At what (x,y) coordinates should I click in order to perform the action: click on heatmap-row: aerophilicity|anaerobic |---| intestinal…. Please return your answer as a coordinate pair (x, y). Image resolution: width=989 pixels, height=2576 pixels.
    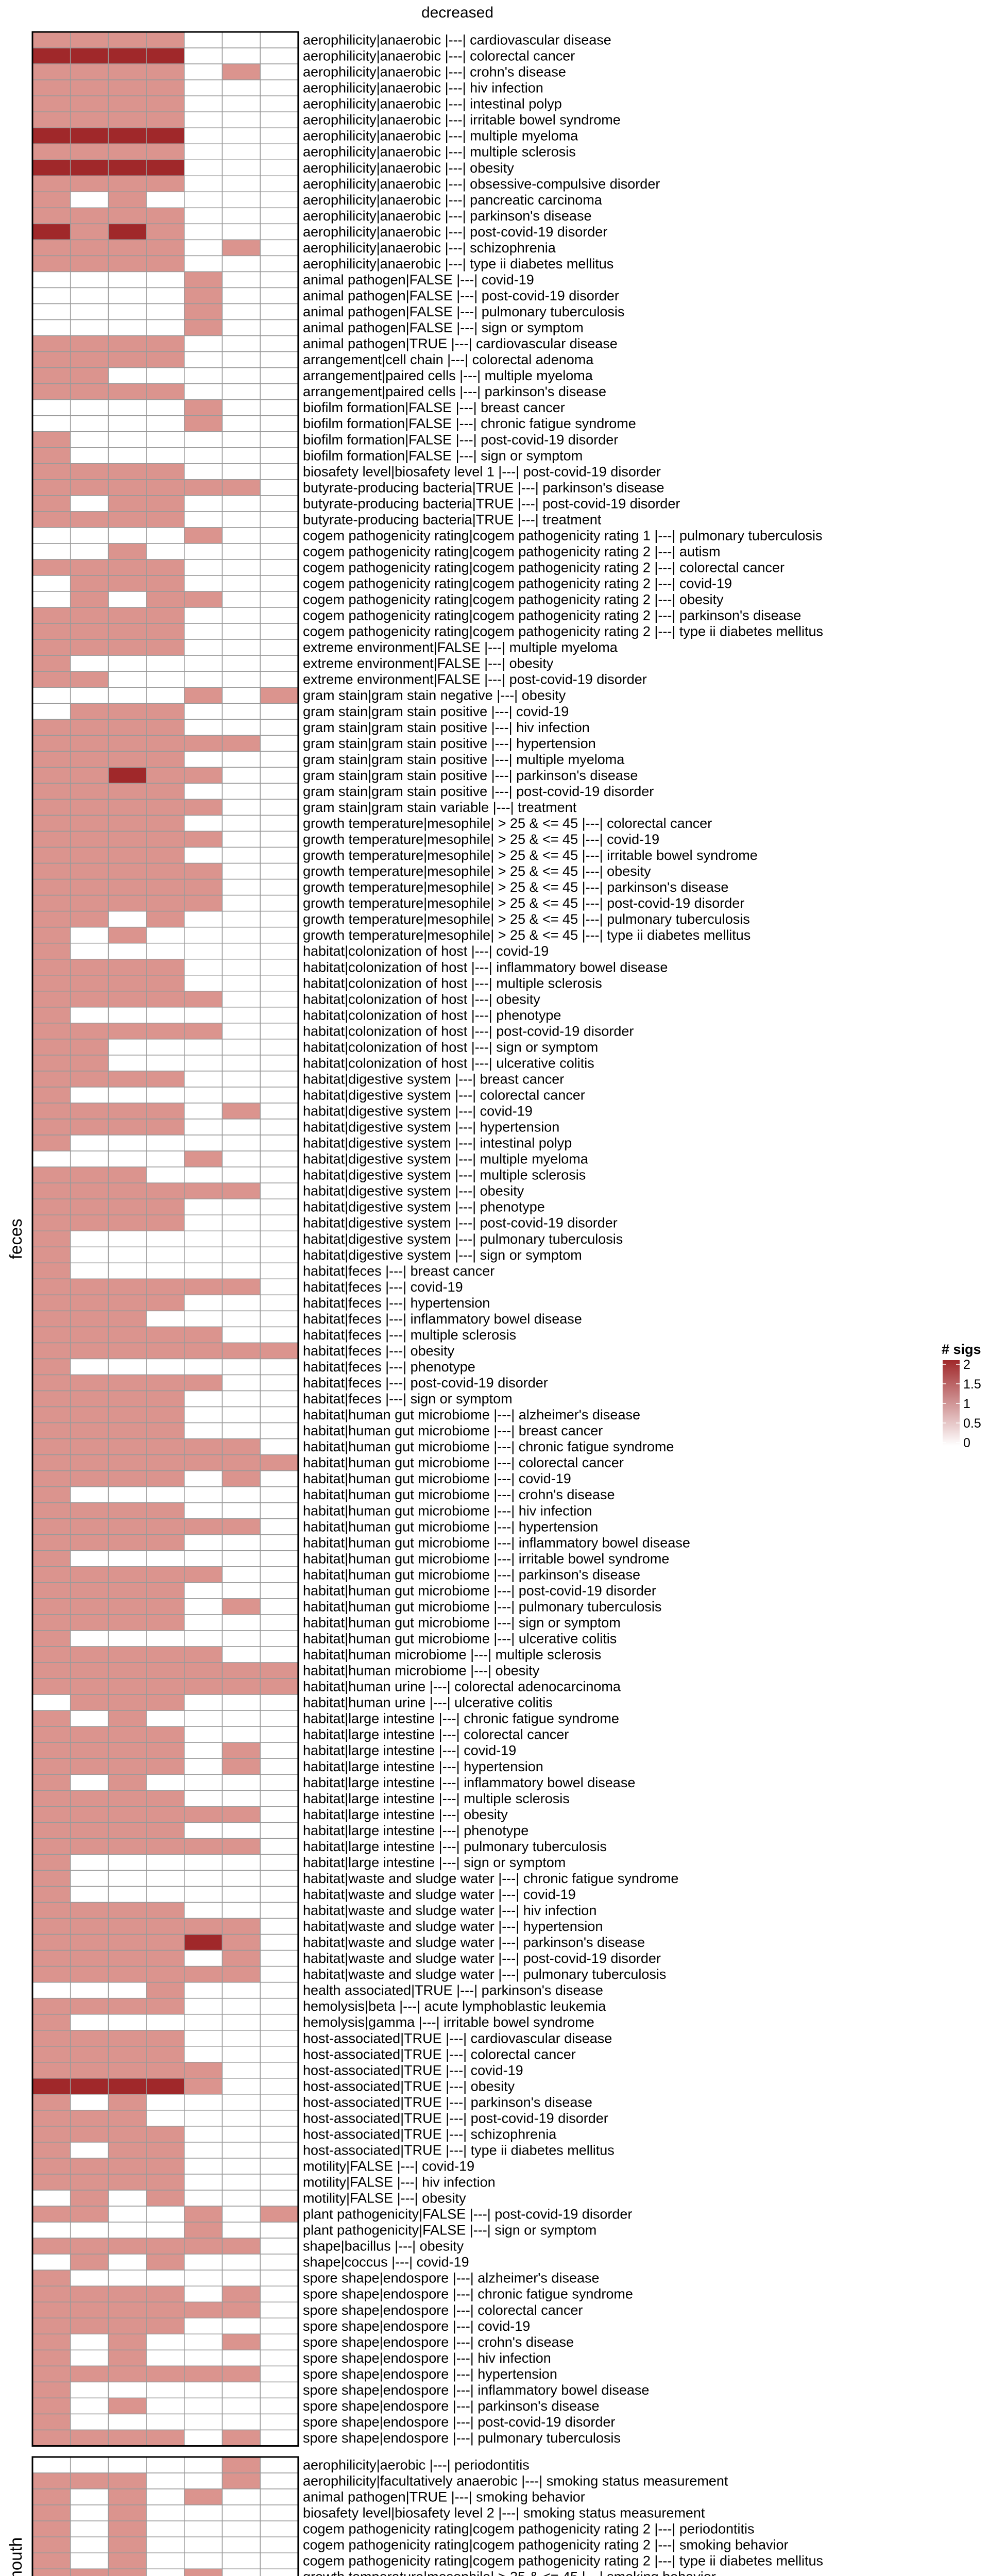
    Looking at the image, I should click on (297, 103).